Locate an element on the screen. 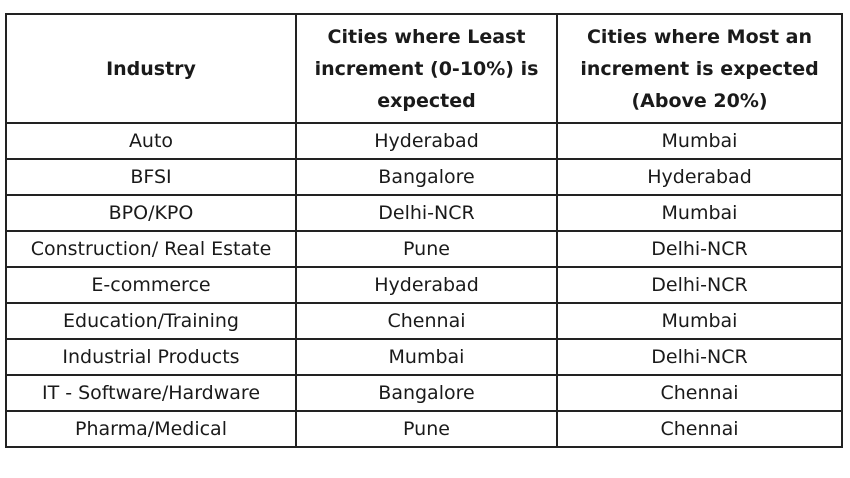 Image resolution: width=850 pixels, height=478 pixels. table-row: IT - Software/Hardware Bangalore Chennai is located at coordinates (424, 393).